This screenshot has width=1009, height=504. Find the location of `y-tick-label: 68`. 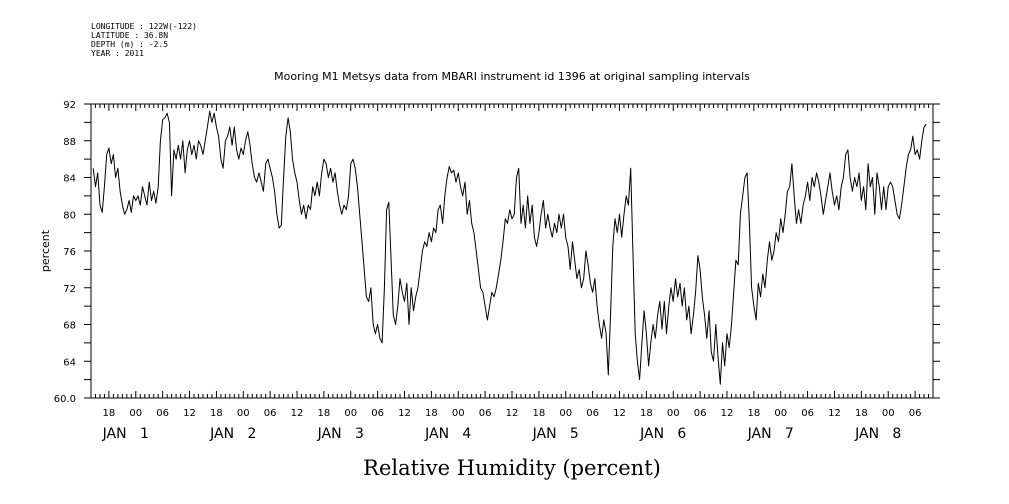

y-tick-label: 68 is located at coordinates (69, 326).